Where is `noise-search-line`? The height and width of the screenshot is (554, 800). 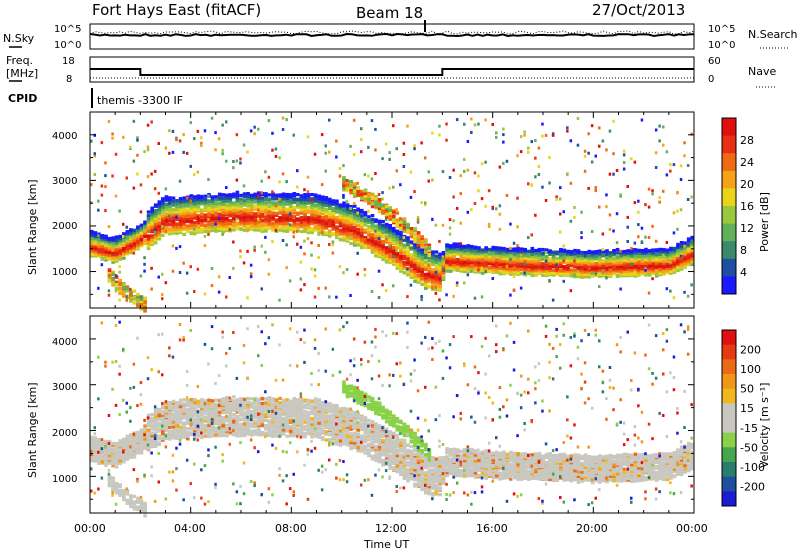
noise-search-line is located at coordinates (392, 32).